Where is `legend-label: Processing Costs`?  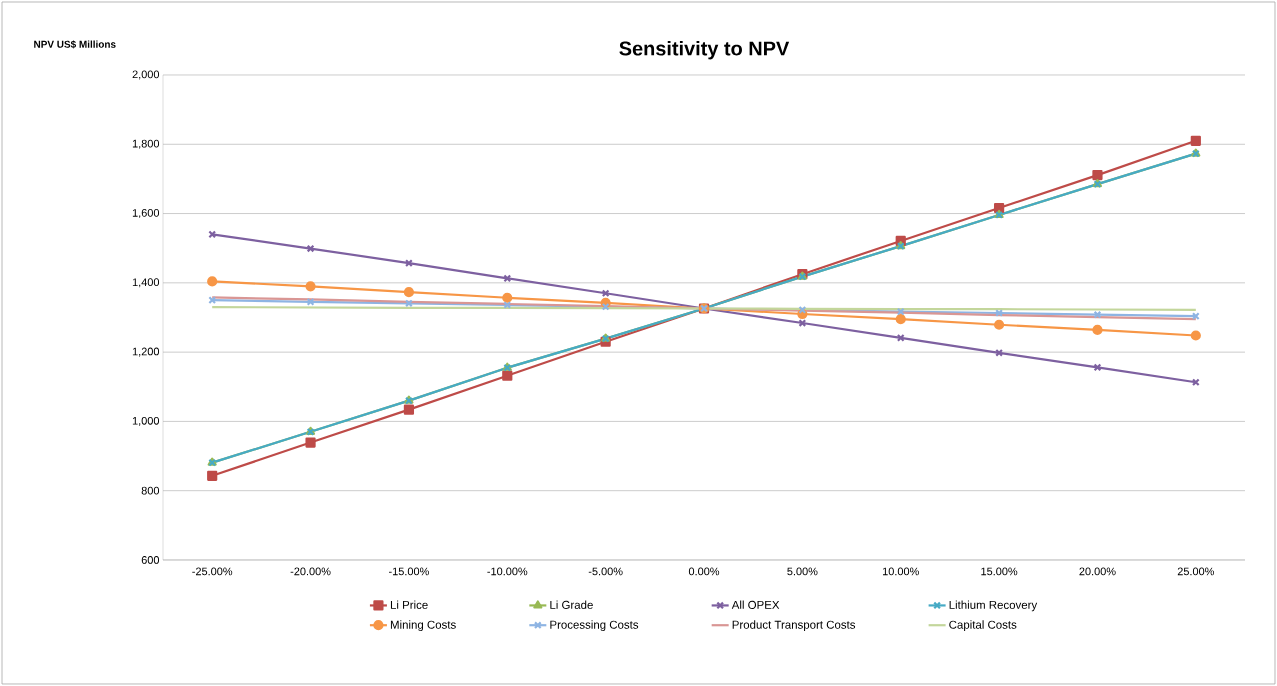 legend-label: Processing Costs is located at coordinates (594, 625).